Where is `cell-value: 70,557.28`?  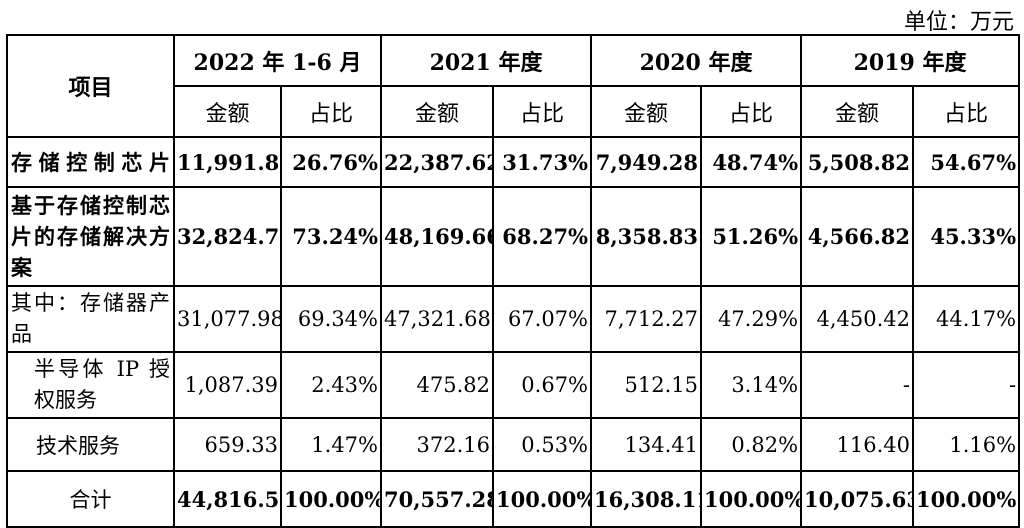 cell-value: 70,557.28 is located at coordinates (437, 499).